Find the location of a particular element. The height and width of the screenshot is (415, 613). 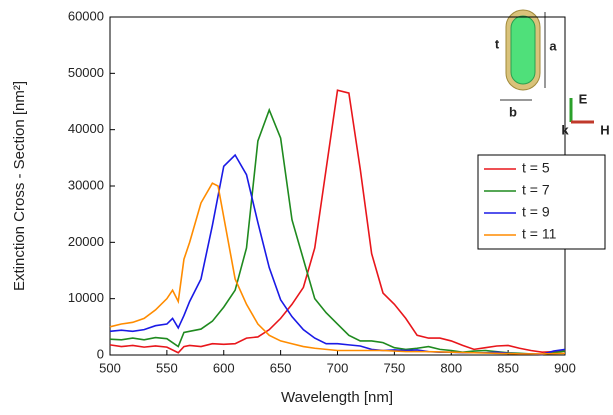

legend-box is located at coordinates (541, 202).